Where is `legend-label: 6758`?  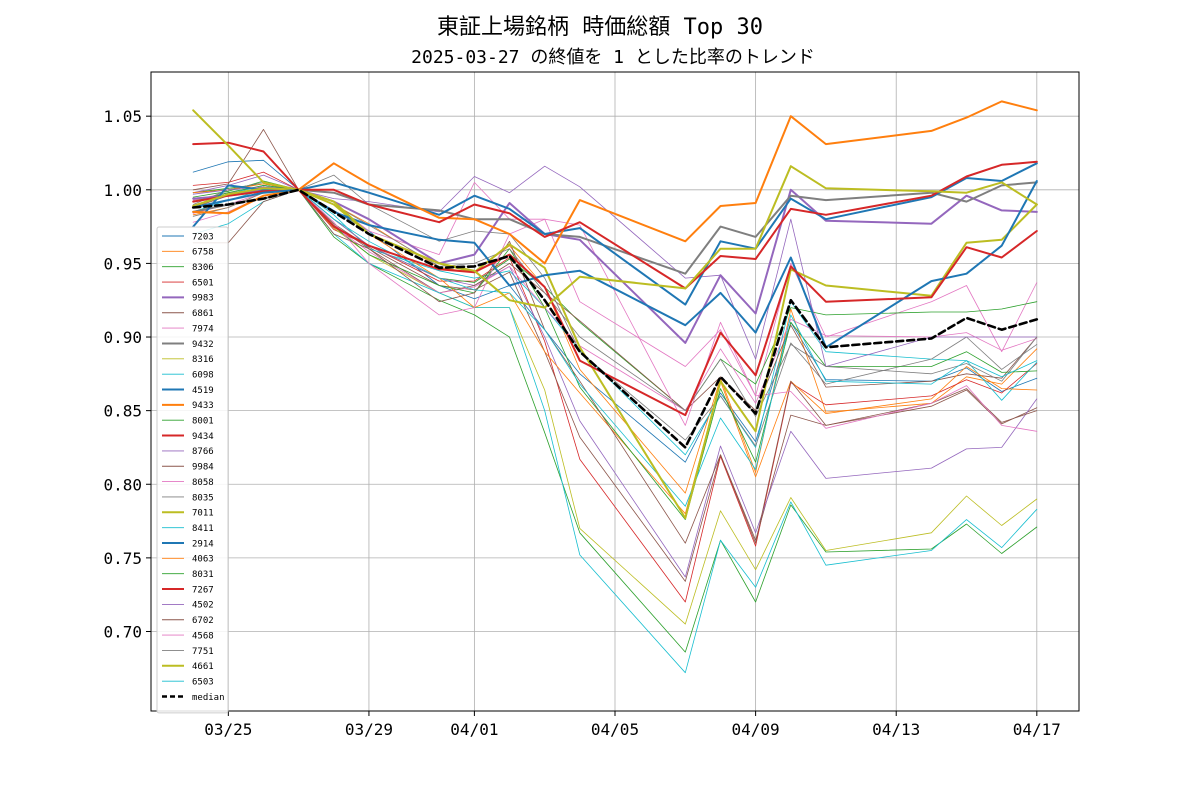
legend-label: 6758 is located at coordinates (203, 253).